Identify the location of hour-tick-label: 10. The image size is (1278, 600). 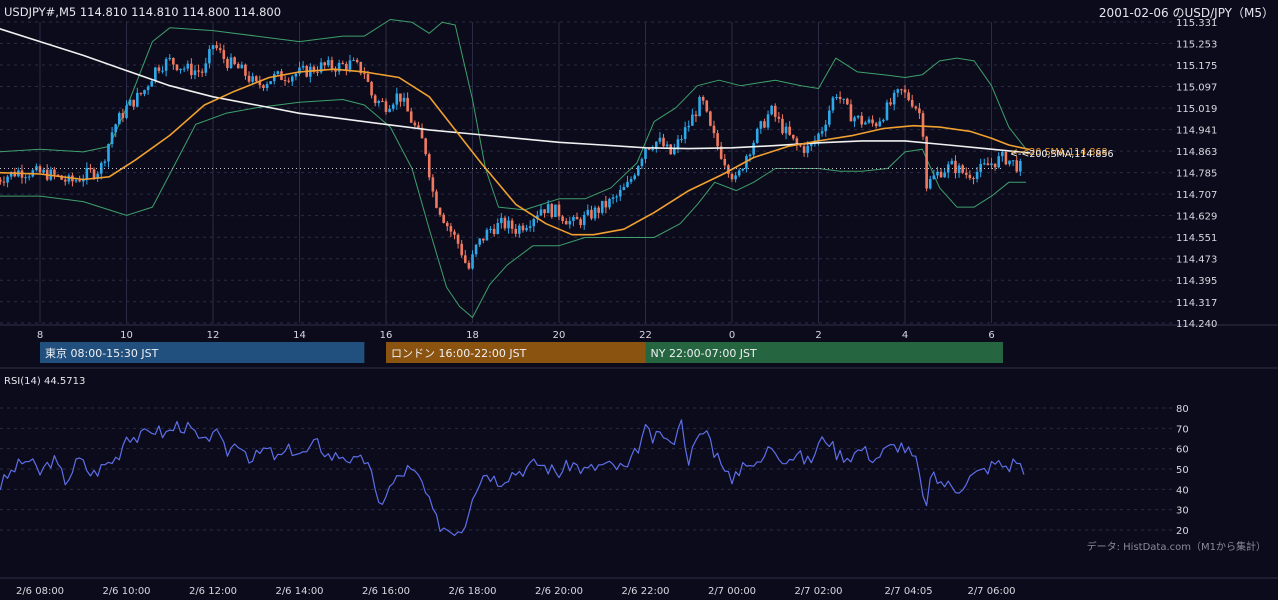
(126, 335).